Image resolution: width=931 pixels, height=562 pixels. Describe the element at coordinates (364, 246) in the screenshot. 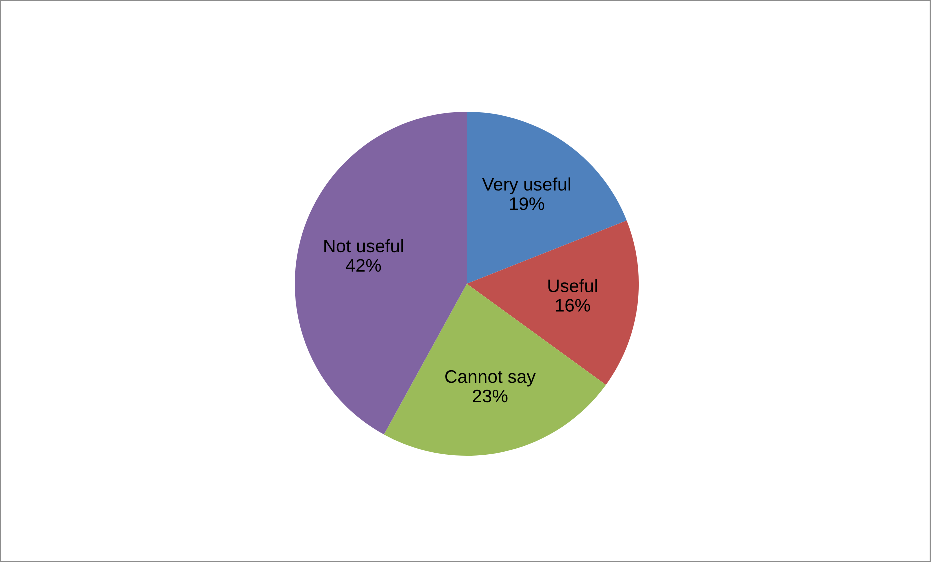

I see `slice-label: Not useful` at that location.